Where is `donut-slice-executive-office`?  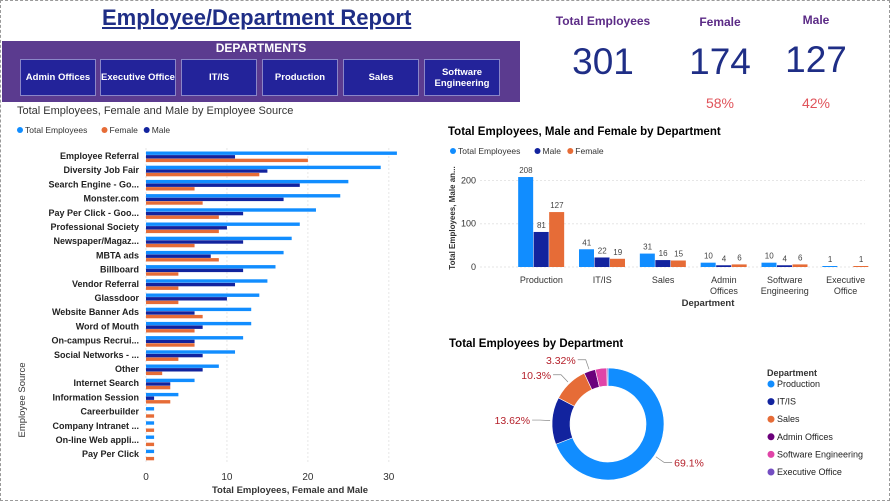 donut-slice-executive-office is located at coordinates (607, 377).